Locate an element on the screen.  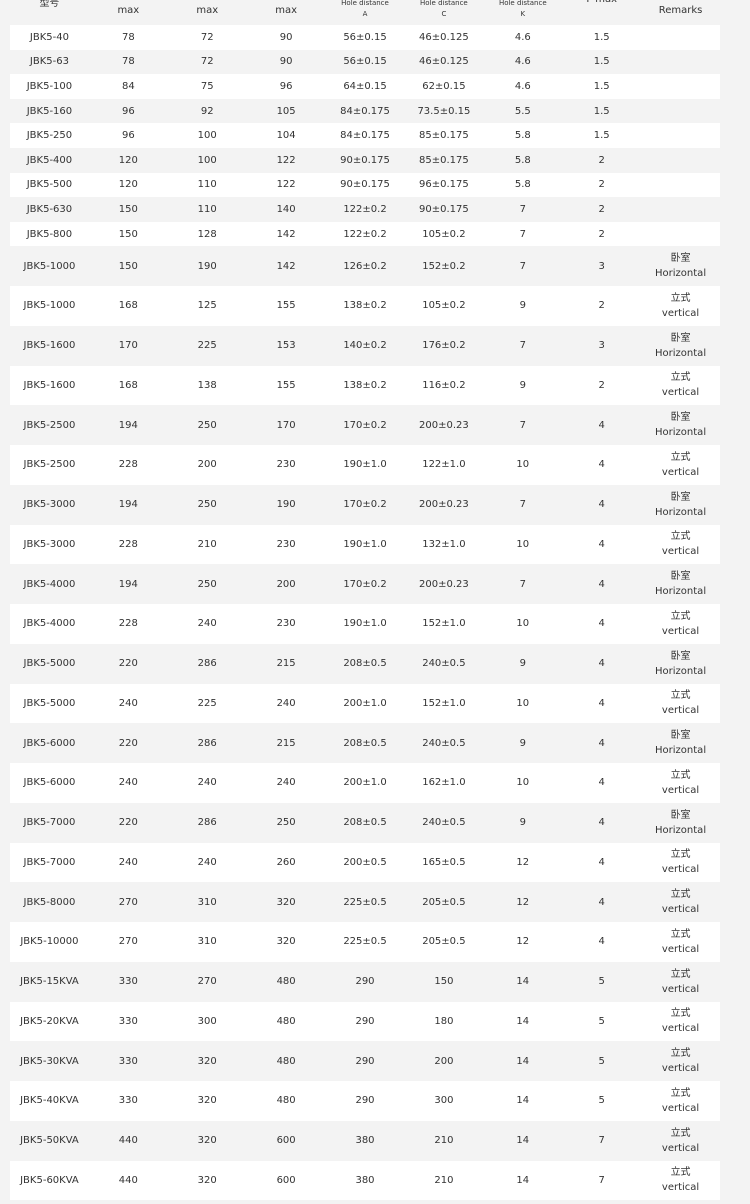
table-cell: 90 is located at coordinates (286, 37).